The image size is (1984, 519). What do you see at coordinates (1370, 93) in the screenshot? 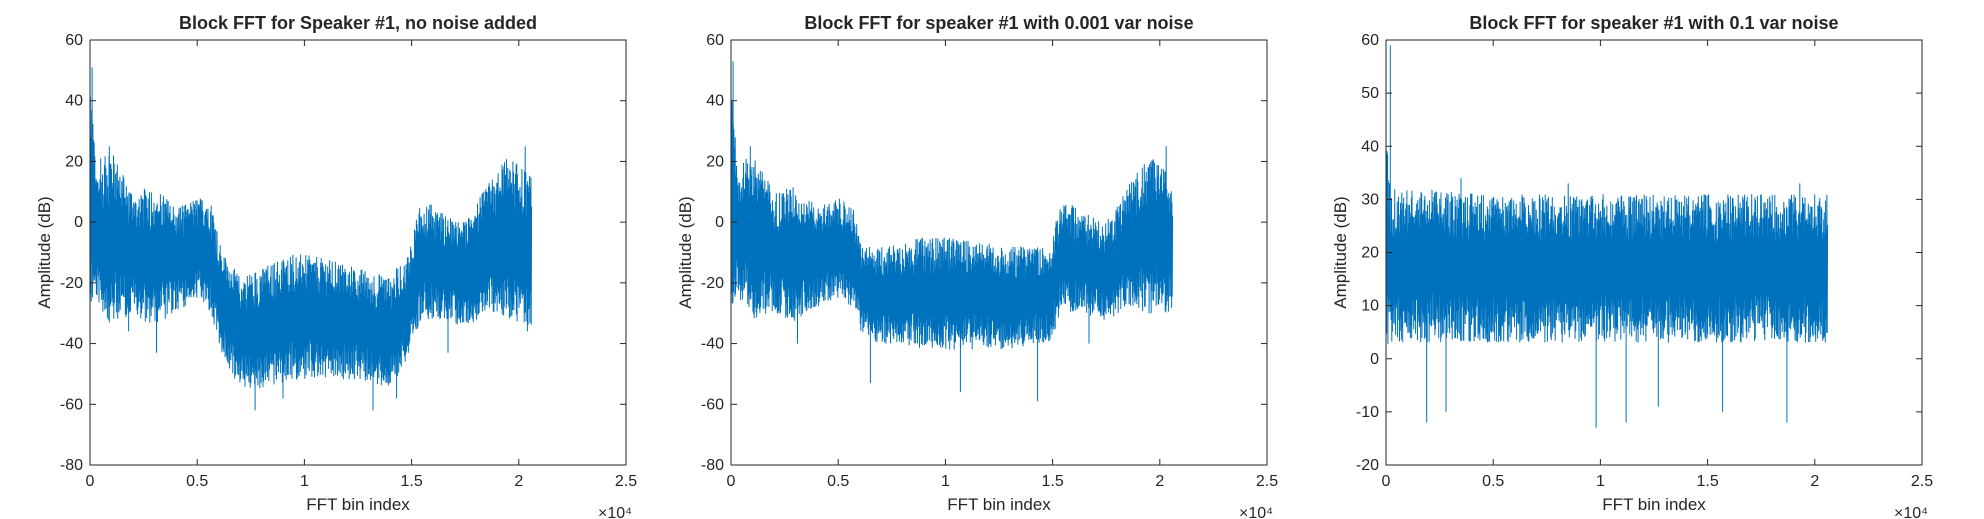
I see `y-tick-label: 50` at bounding box center [1370, 93].